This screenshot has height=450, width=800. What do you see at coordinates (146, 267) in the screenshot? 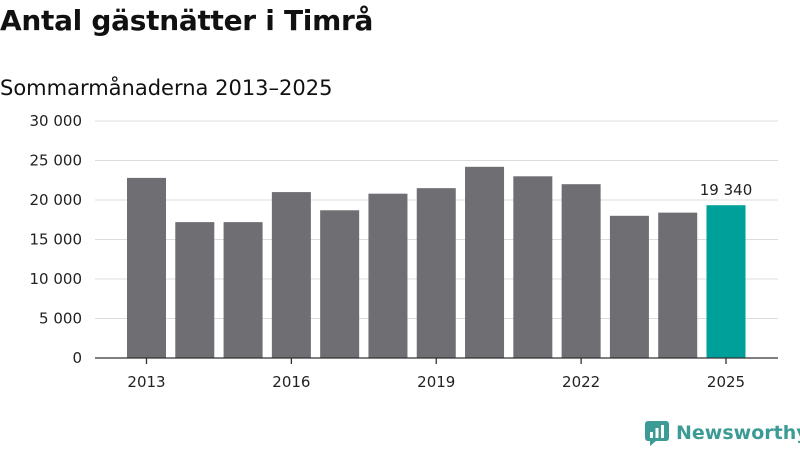
I see `bar-2013` at bounding box center [146, 267].